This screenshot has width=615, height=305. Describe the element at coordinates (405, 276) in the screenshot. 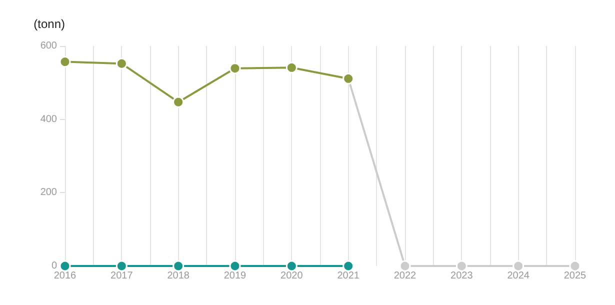

I see `x-tick-label: 2022` at that location.